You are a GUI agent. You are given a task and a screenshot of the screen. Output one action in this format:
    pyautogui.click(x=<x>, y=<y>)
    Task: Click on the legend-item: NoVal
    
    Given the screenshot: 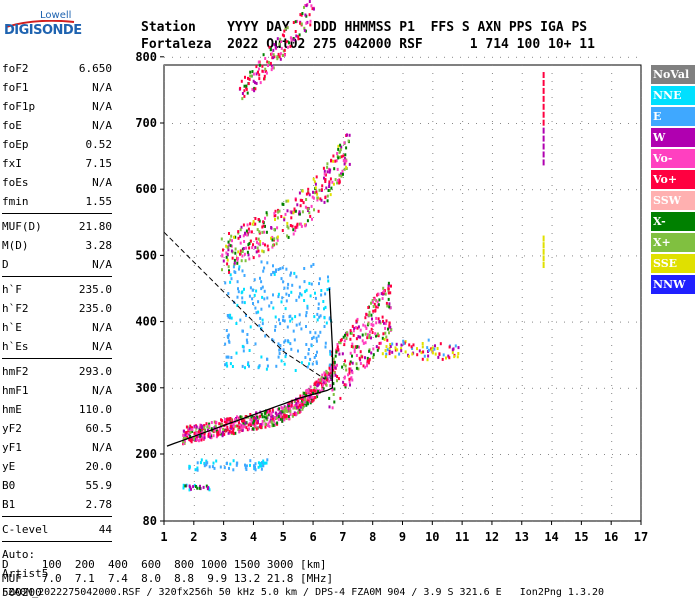 What is the action you would take?
    pyautogui.click(x=673, y=74)
    